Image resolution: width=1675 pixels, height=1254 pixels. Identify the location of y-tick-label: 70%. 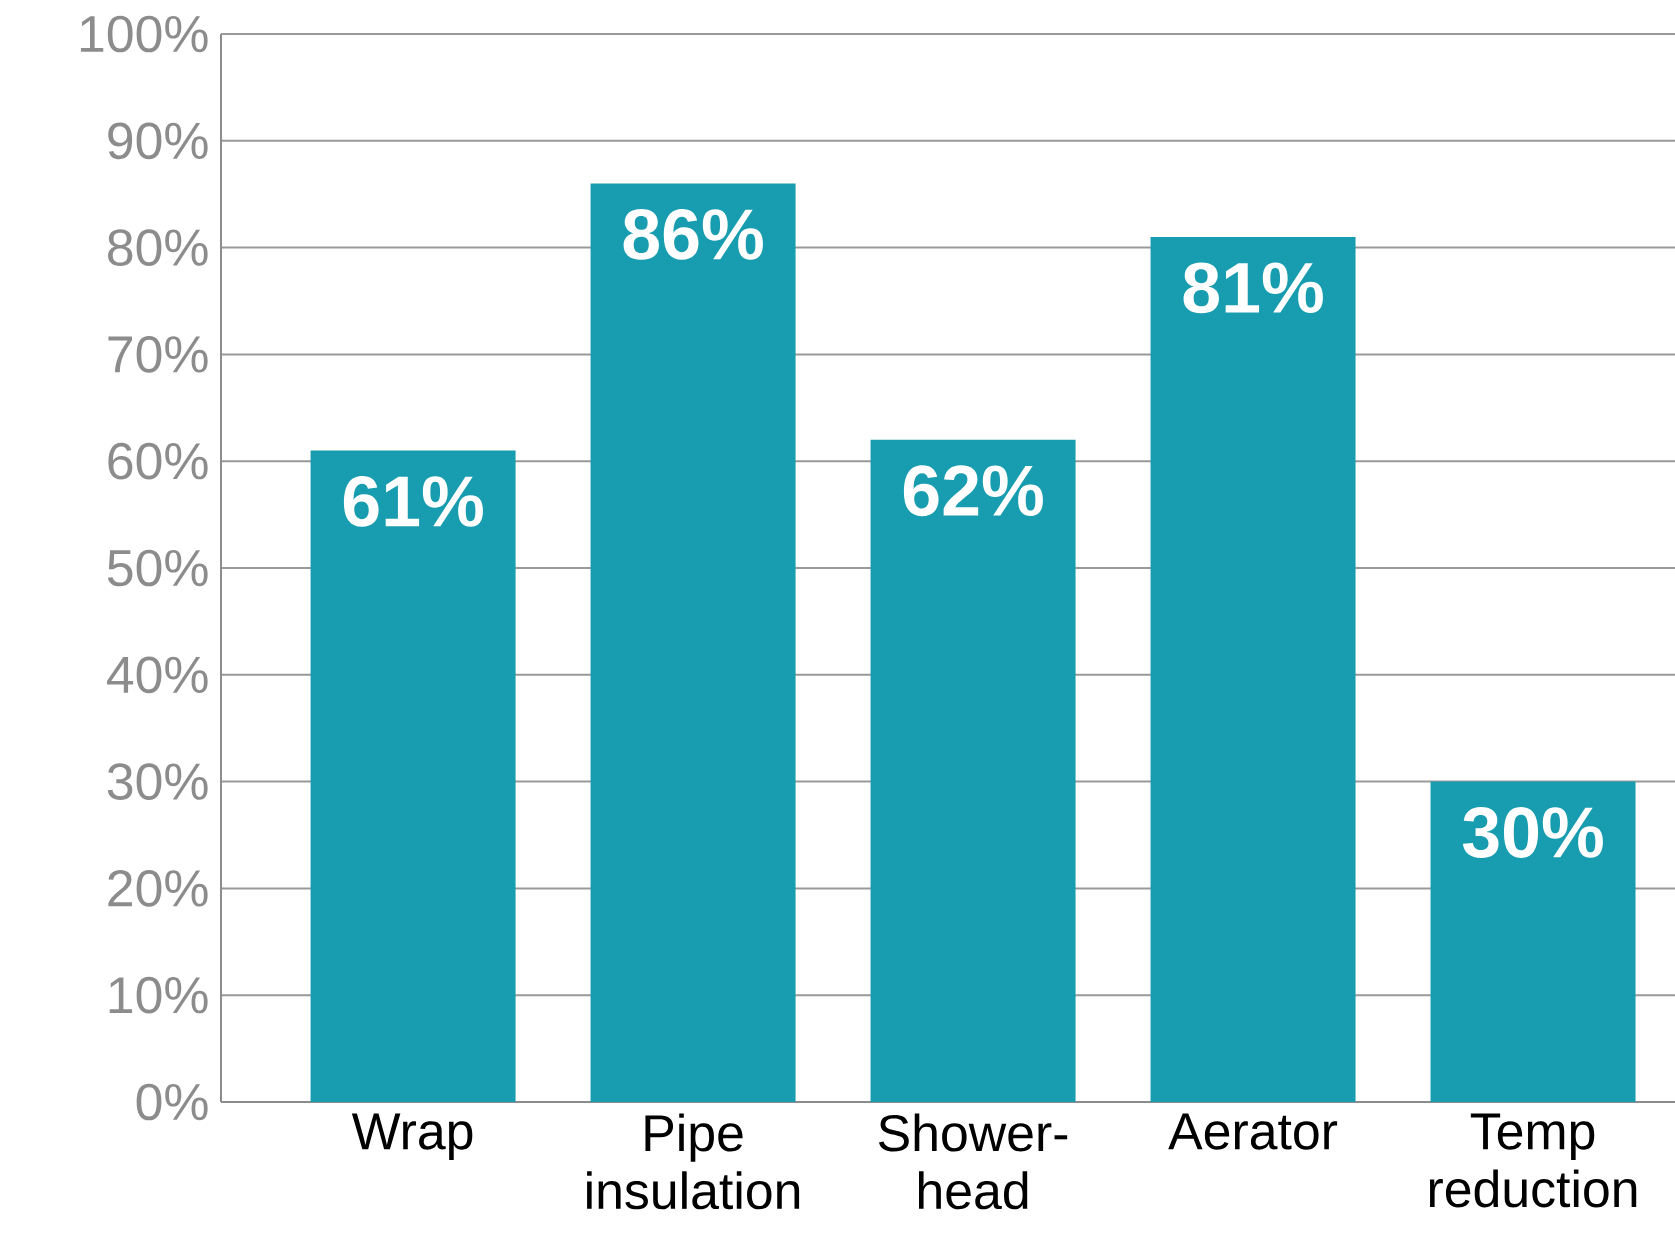
(158, 354).